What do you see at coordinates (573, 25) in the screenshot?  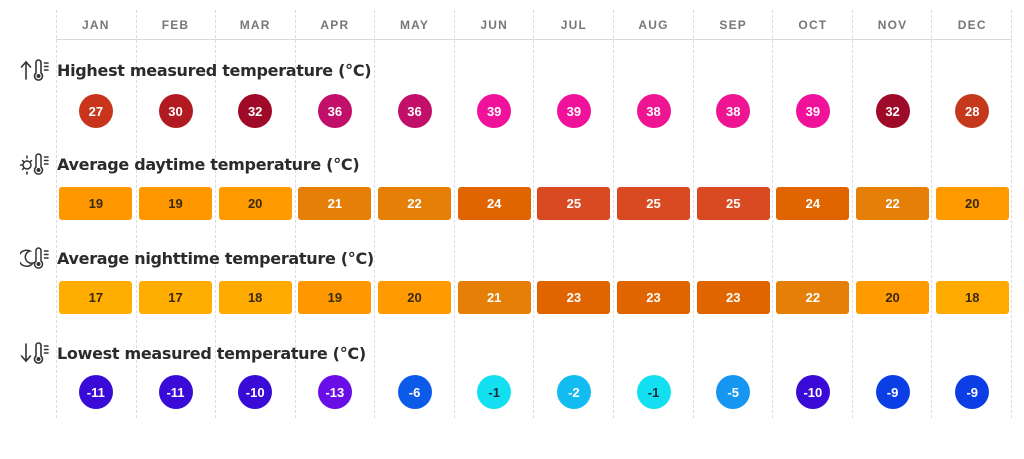 I see `month-label: JUL` at bounding box center [573, 25].